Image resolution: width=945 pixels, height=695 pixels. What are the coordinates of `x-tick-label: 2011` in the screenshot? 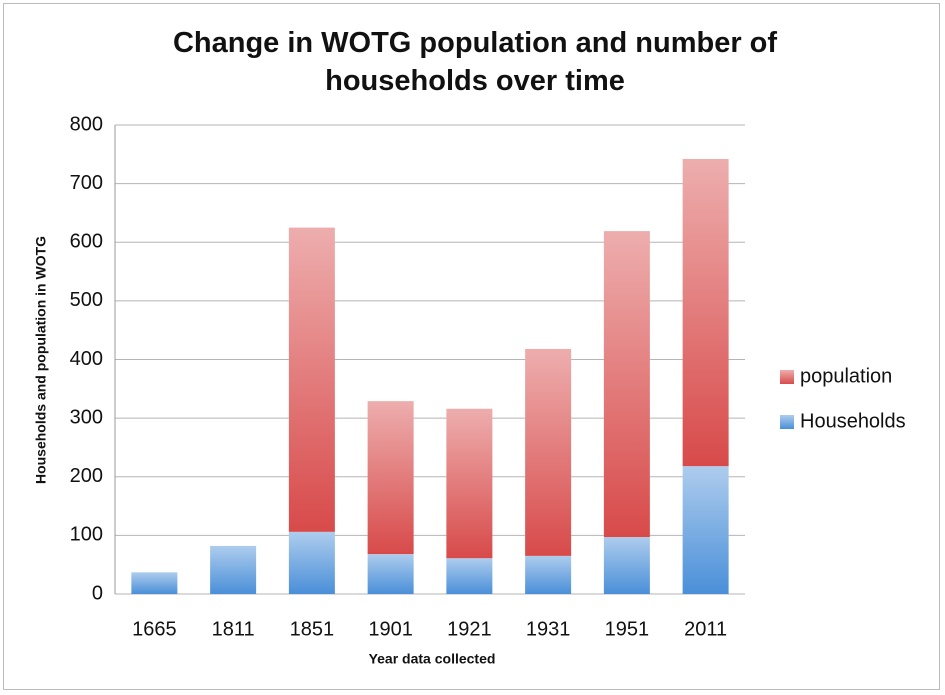 It's located at (705, 629).